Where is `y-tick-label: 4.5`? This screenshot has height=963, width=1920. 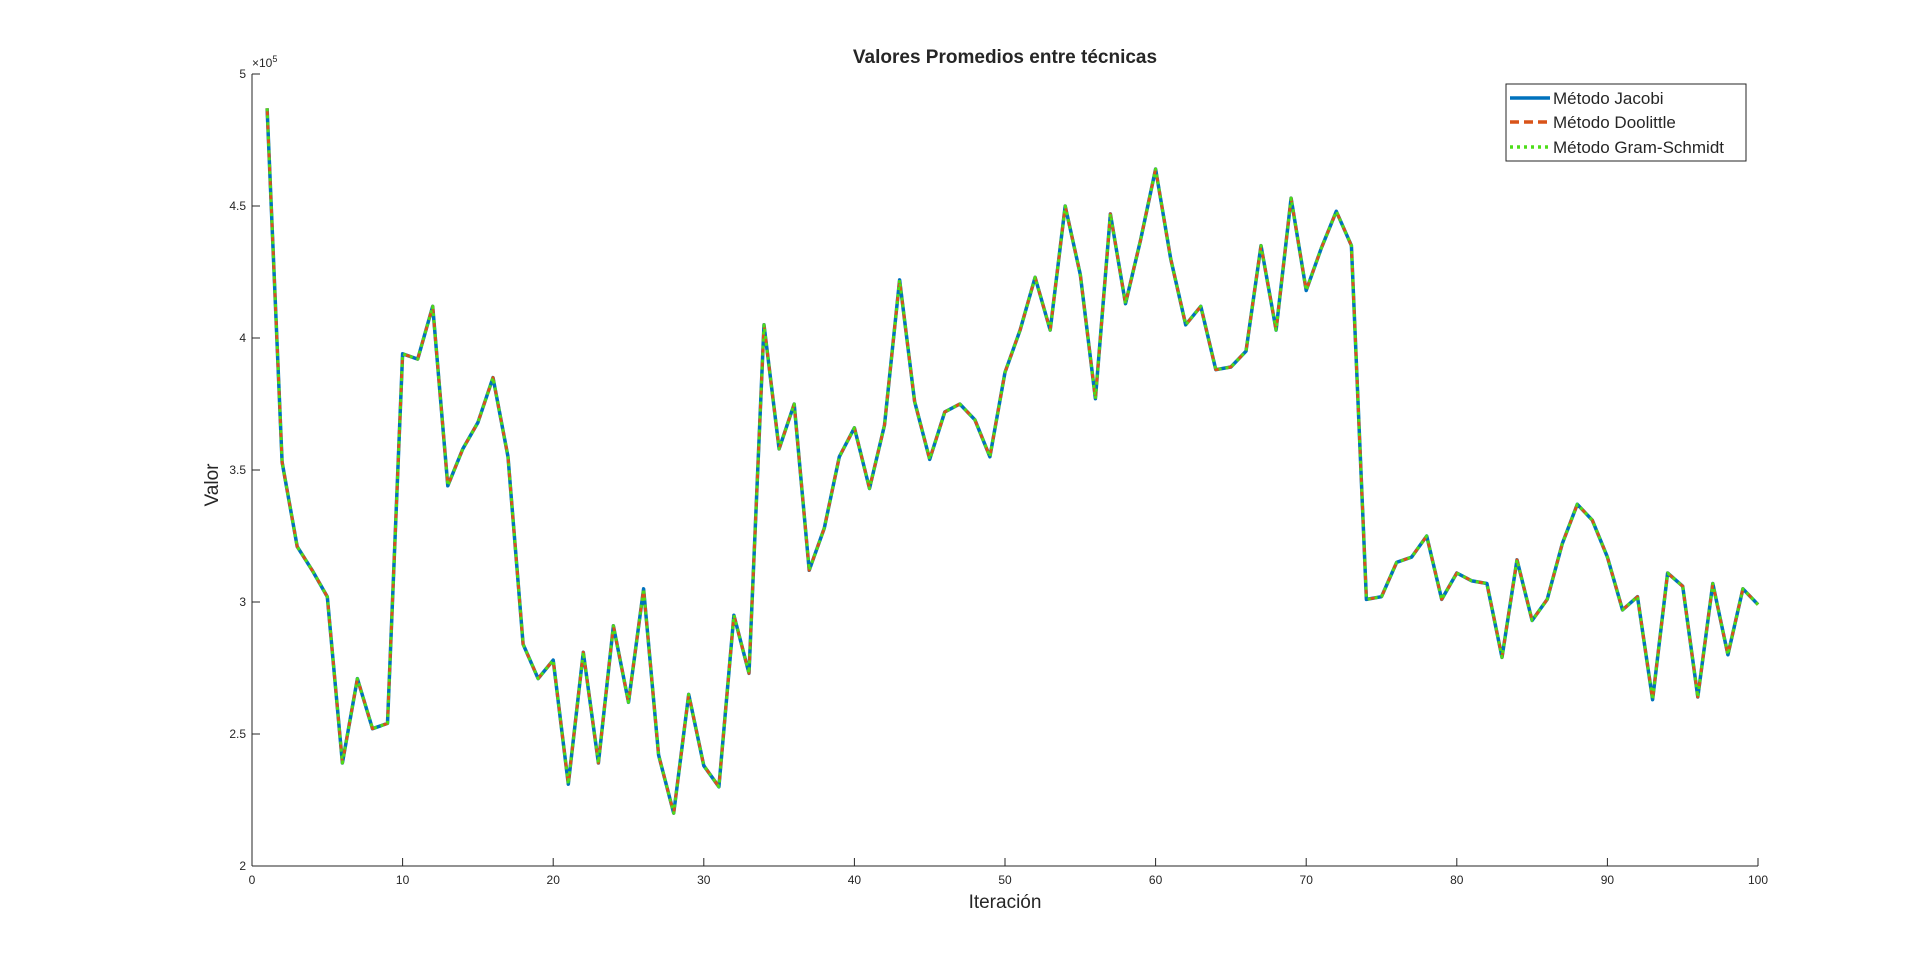 y-tick-label: 4.5 is located at coordinates (237, 206).